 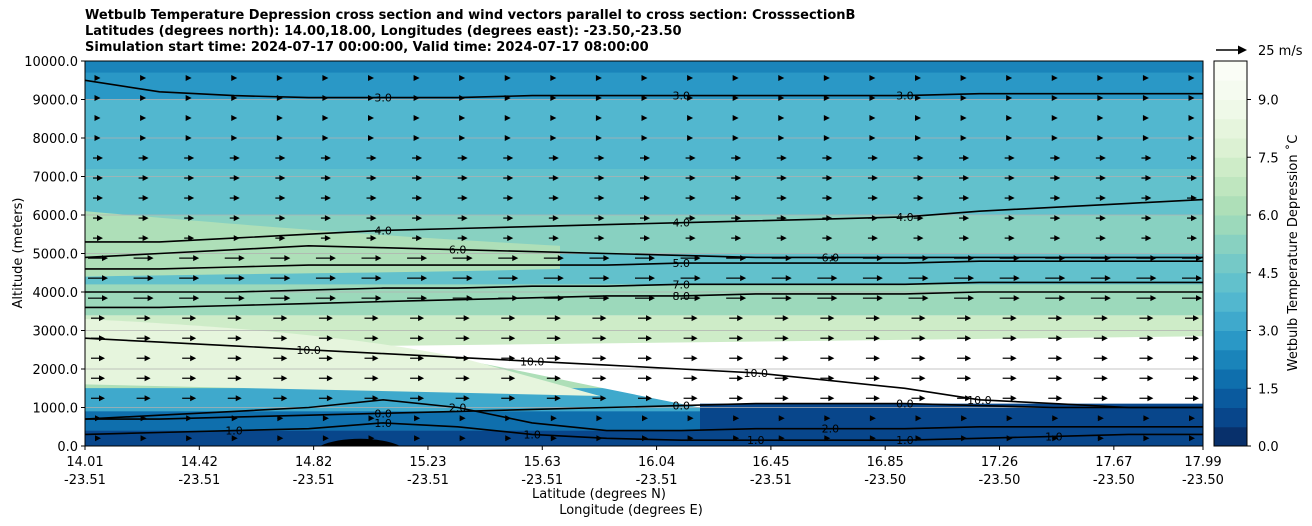 What do you see at coordinates (56, 332) in the screenshot?
I see `y-tick-label: 3000.0` at bounding box center [56, 332].